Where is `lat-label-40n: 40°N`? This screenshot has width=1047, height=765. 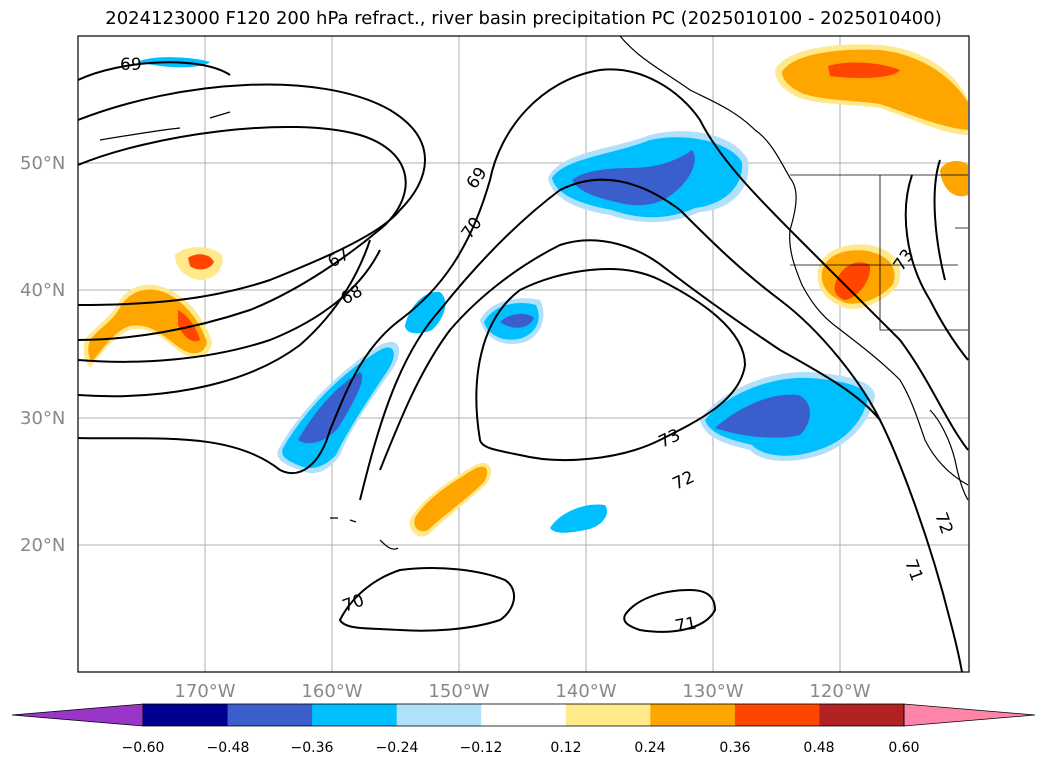 lat-label-40n: 40°N is located at coordinates (42, 290).